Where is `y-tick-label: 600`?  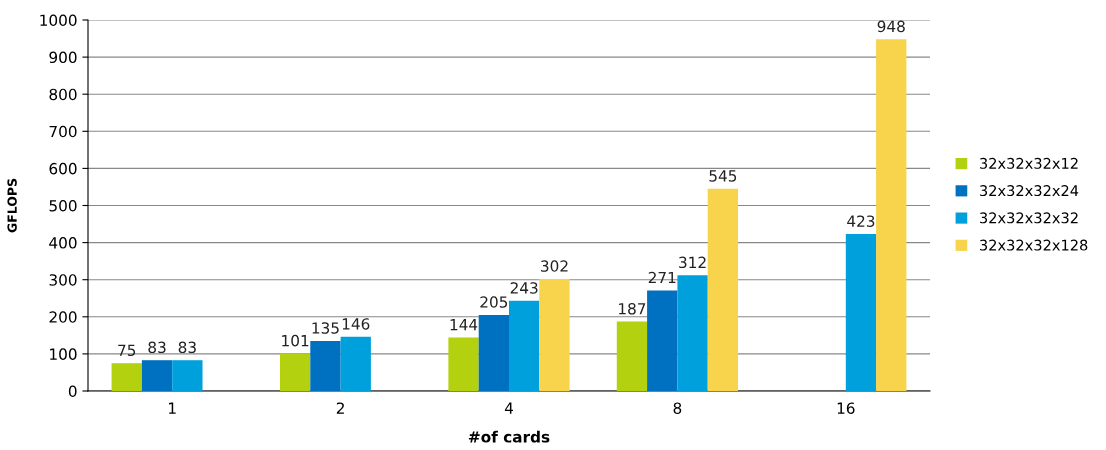
y-tick-label: 600 is located at coordinates (63, 168).